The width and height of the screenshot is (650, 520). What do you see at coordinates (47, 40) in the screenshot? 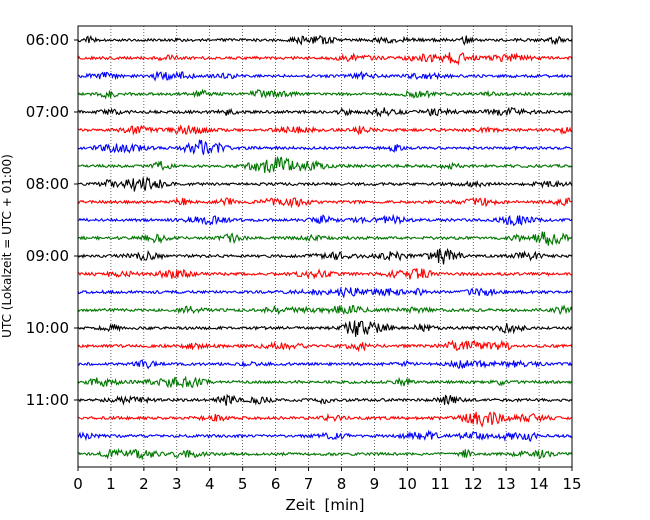
I see `y-tick-label: 06:00` at bounding box center [47, 40].